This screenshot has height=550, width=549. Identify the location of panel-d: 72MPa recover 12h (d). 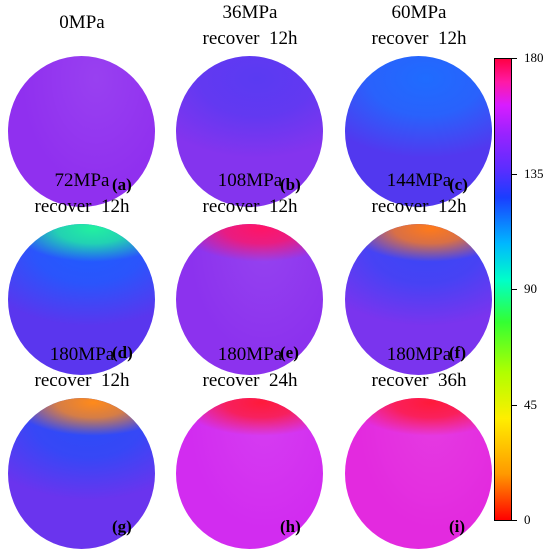
(82, 271).